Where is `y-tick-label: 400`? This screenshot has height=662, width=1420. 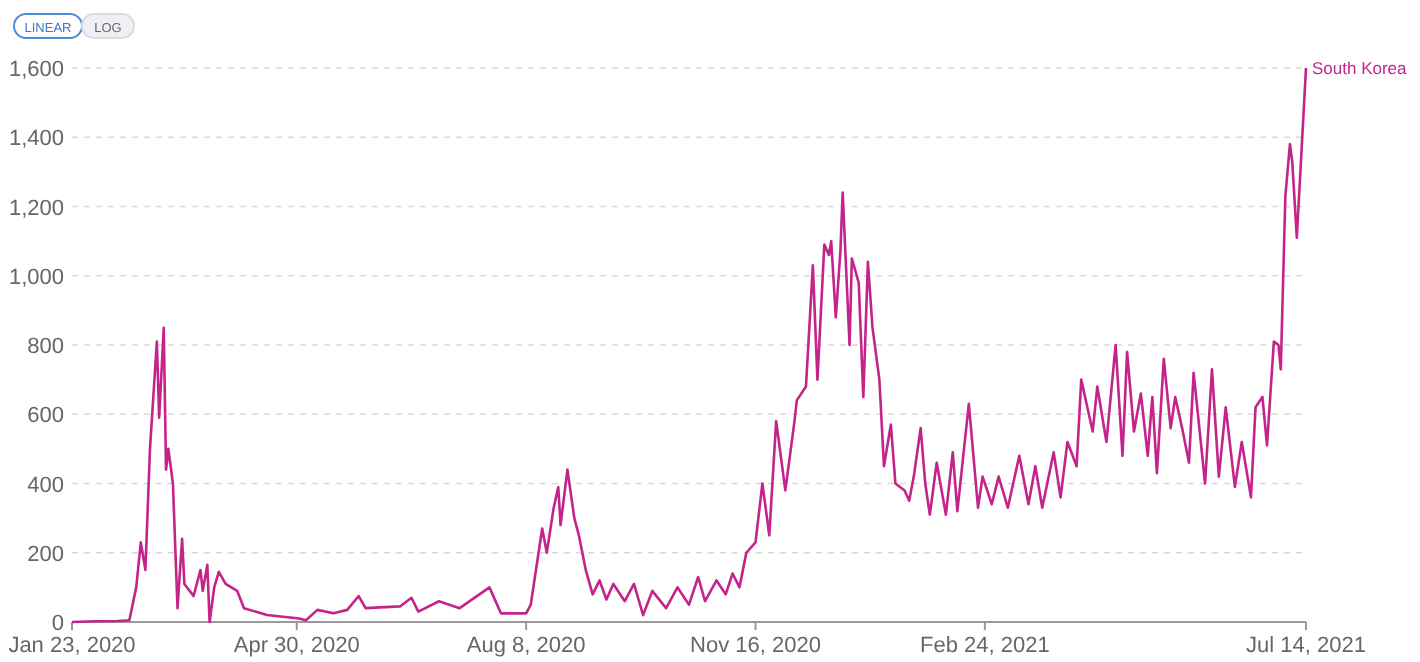
y-tick-label: 400 is located at coordinates (45, 485).